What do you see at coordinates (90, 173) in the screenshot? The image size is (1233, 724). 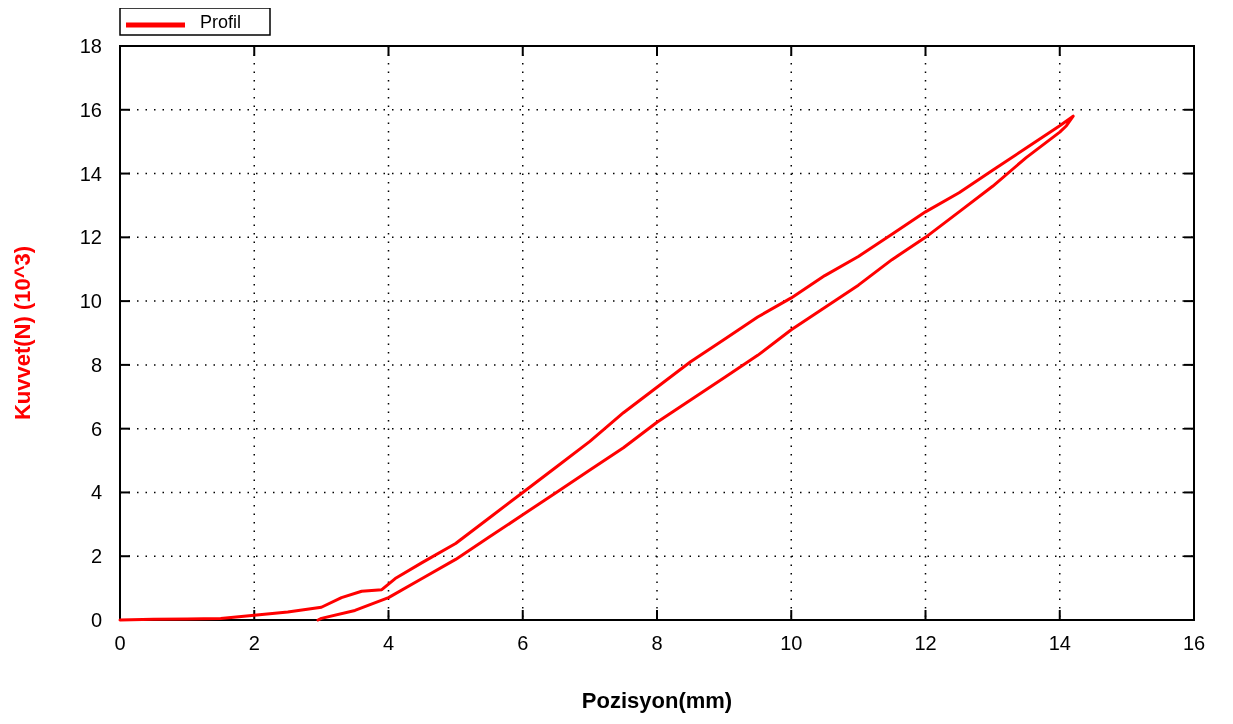 I see `y-tick-label: 14` at bounding box center [90, 173].